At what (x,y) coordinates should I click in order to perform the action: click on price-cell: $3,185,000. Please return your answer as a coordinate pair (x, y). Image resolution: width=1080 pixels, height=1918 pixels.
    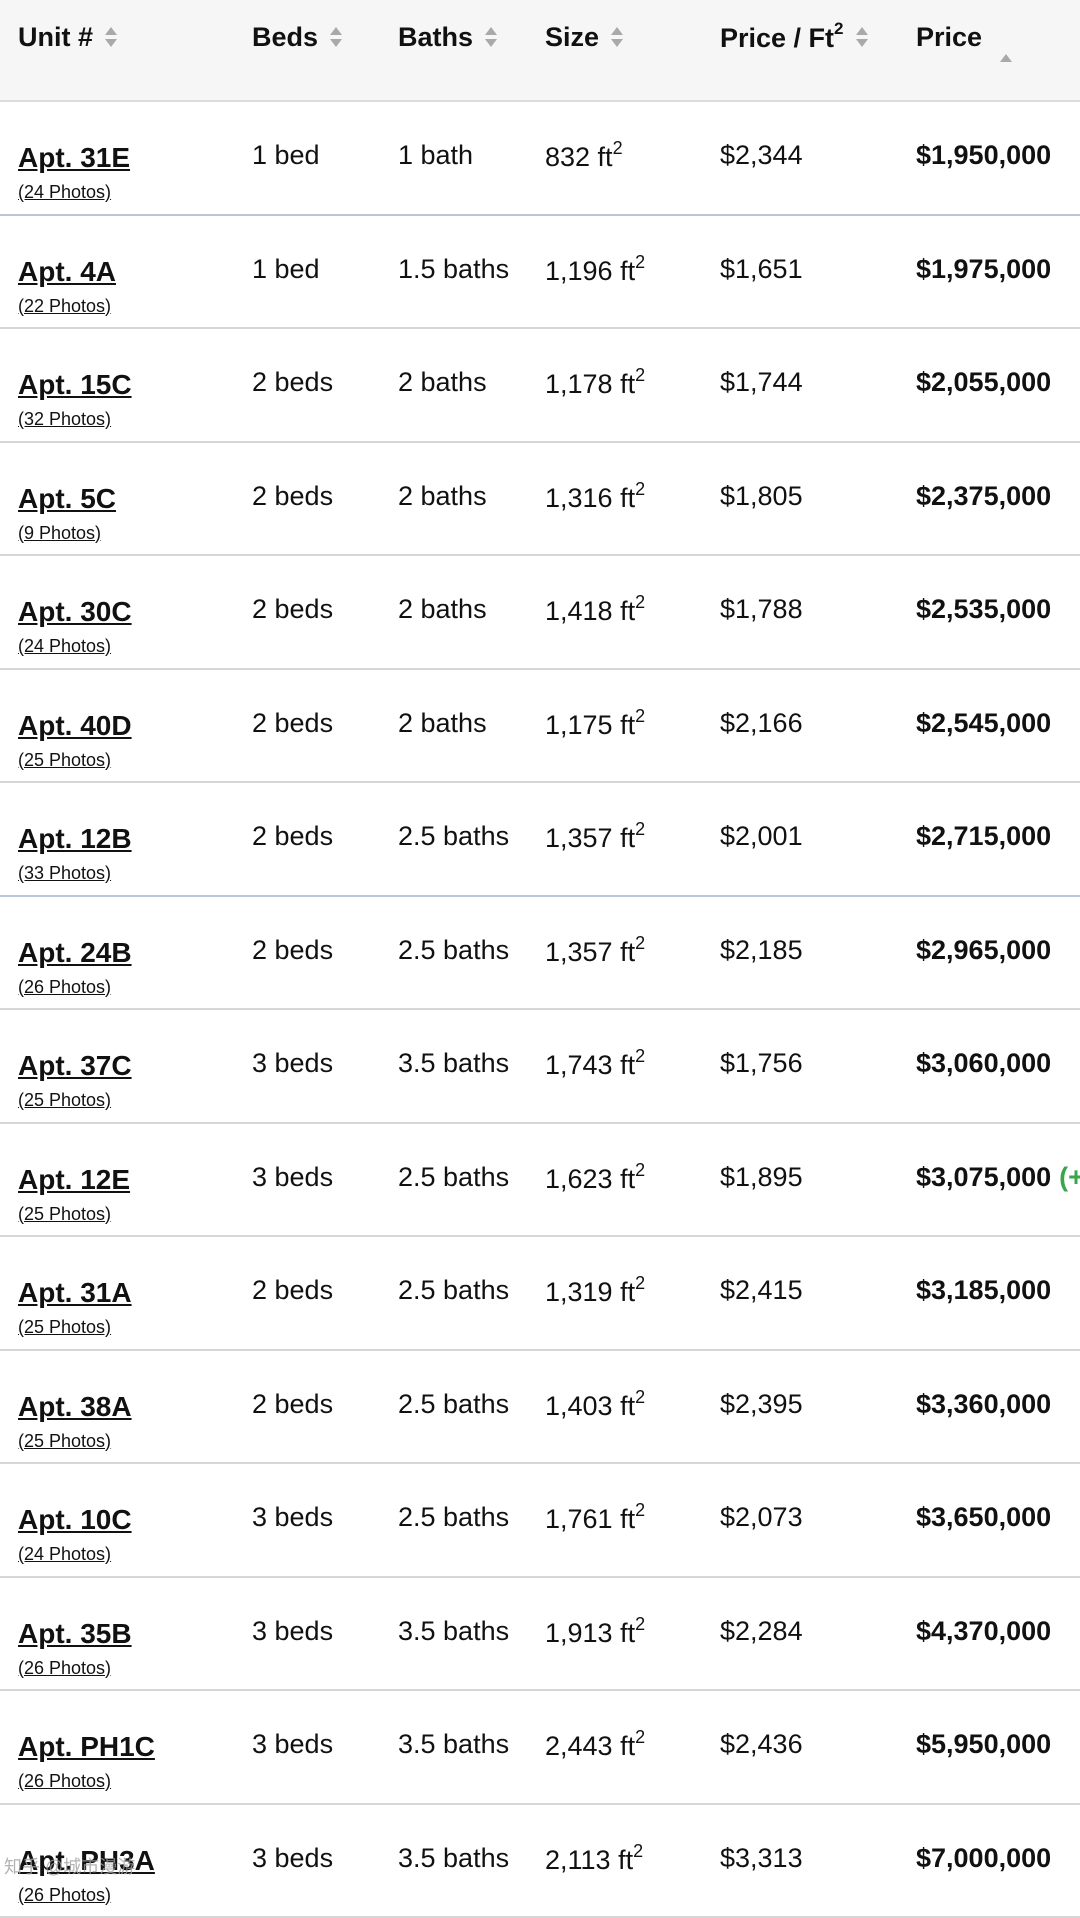
    Looking at the image, I should click on (983, 1290).